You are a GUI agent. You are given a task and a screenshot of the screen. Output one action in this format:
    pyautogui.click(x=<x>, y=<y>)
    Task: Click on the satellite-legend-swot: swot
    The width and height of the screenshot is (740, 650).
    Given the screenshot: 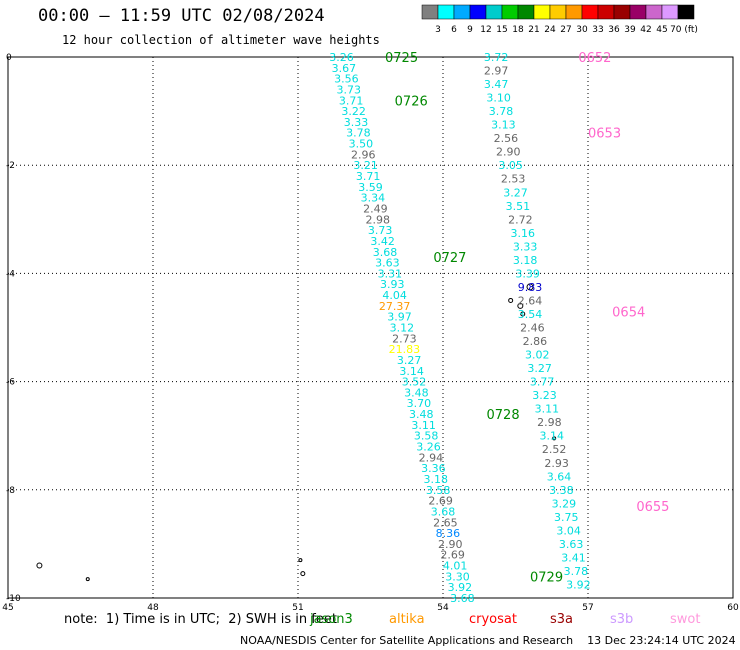 What is the action you would take?
    pyautogui.click(x=685, y=619)
    